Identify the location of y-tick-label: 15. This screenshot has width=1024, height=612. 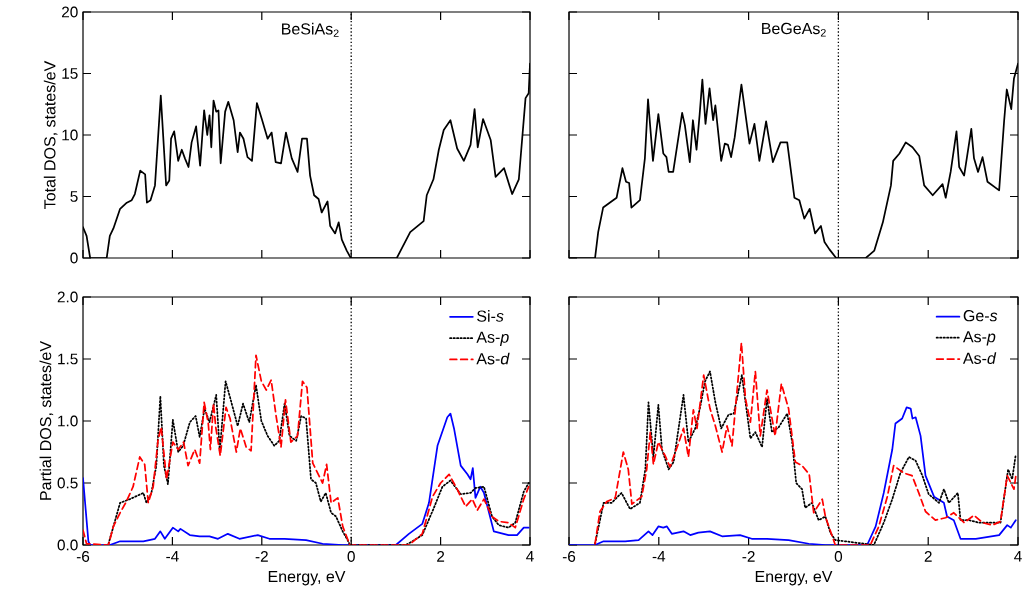
(70, 73).